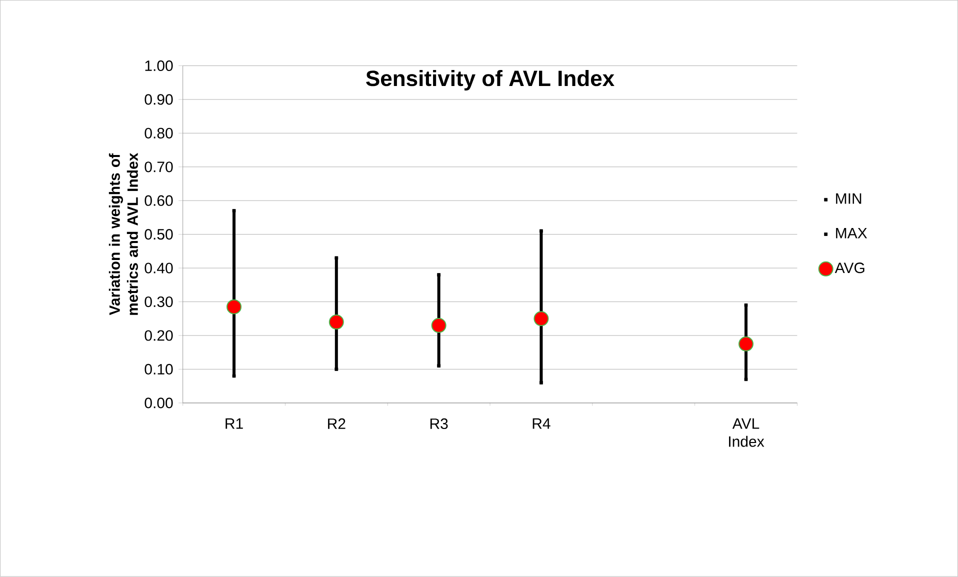  Describe the element at coordinates (158, 335) in the screenshot. I see `y-tick-label: 0.20` at that location.